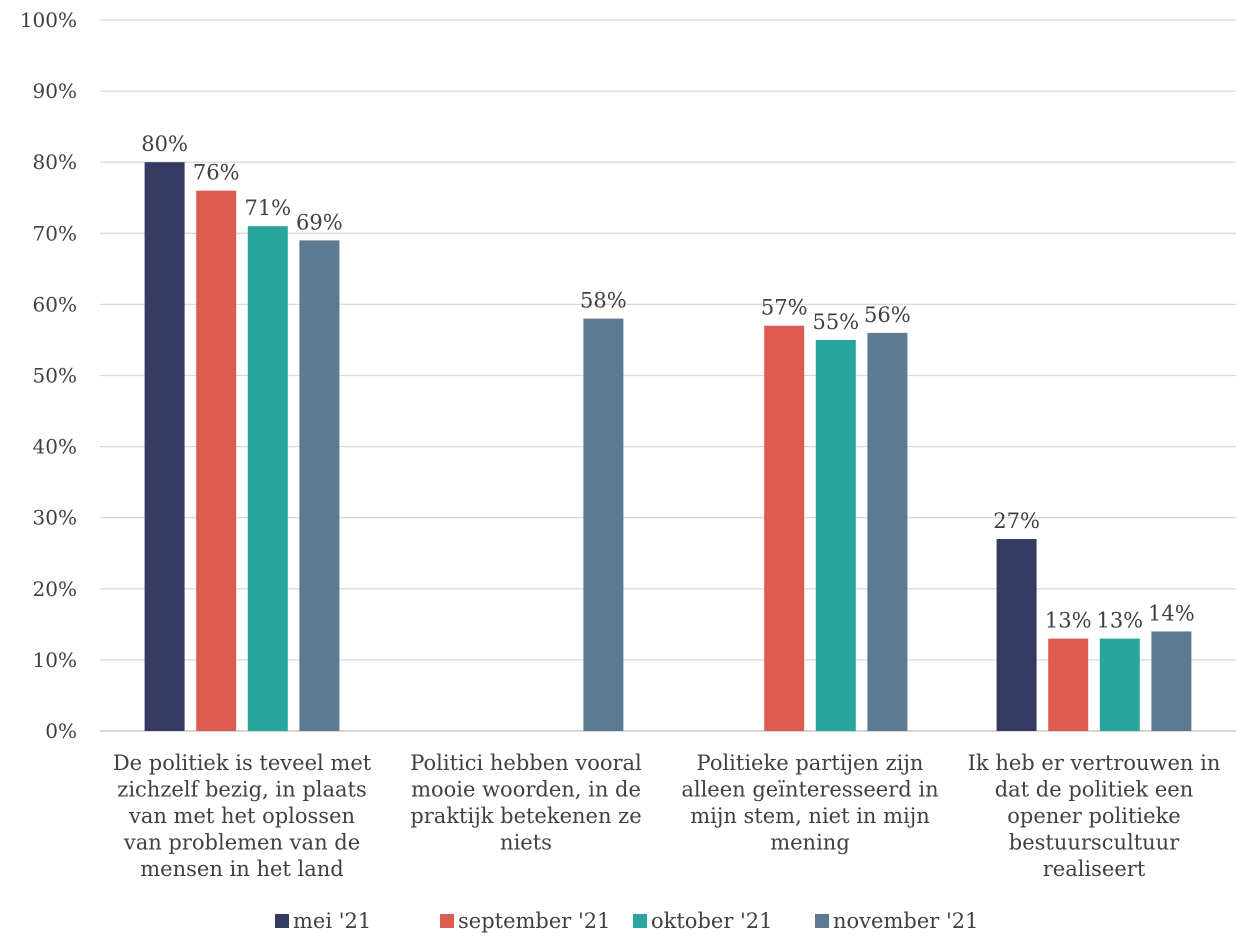 This screenshot has height=950, width=1239. What do you see at coordinates (784, 308) in the screenshot?
I see `data-label: 57%` at bounding box center [784, 308].